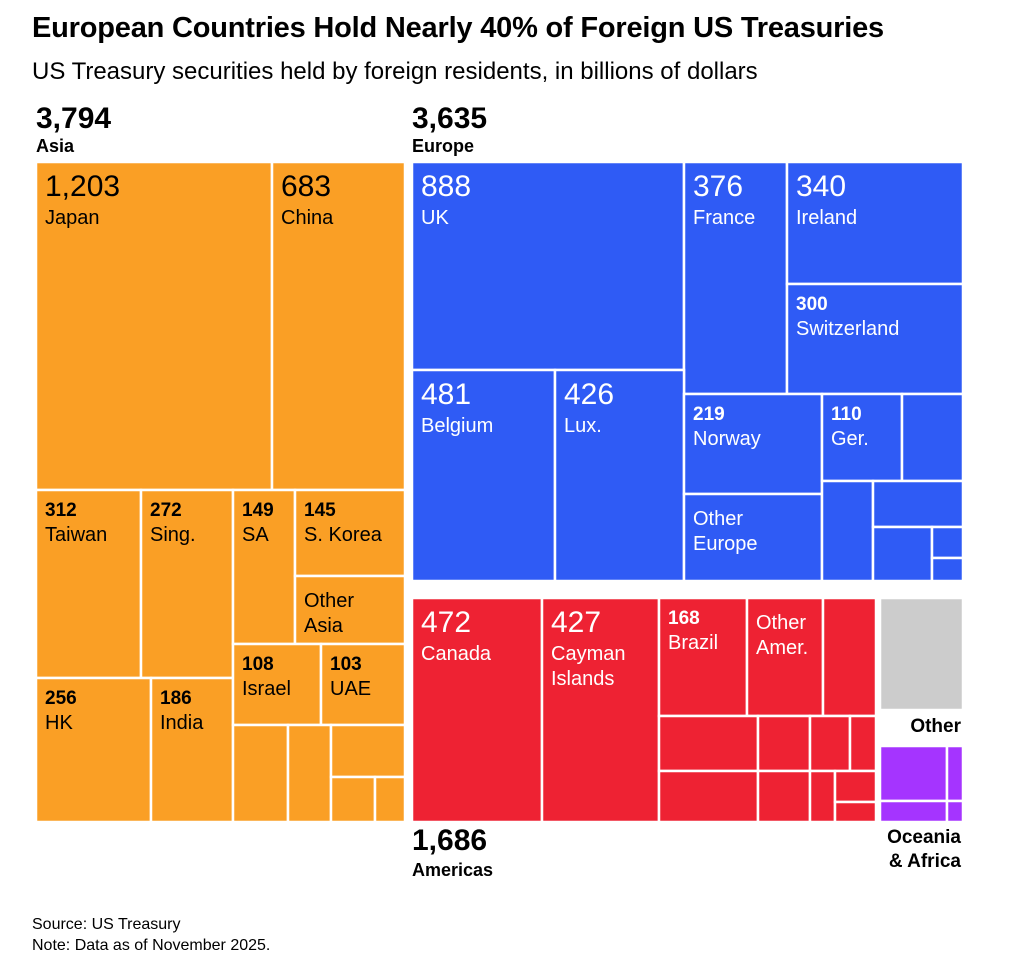  I want to click on label-china: China, so click(307, 218).